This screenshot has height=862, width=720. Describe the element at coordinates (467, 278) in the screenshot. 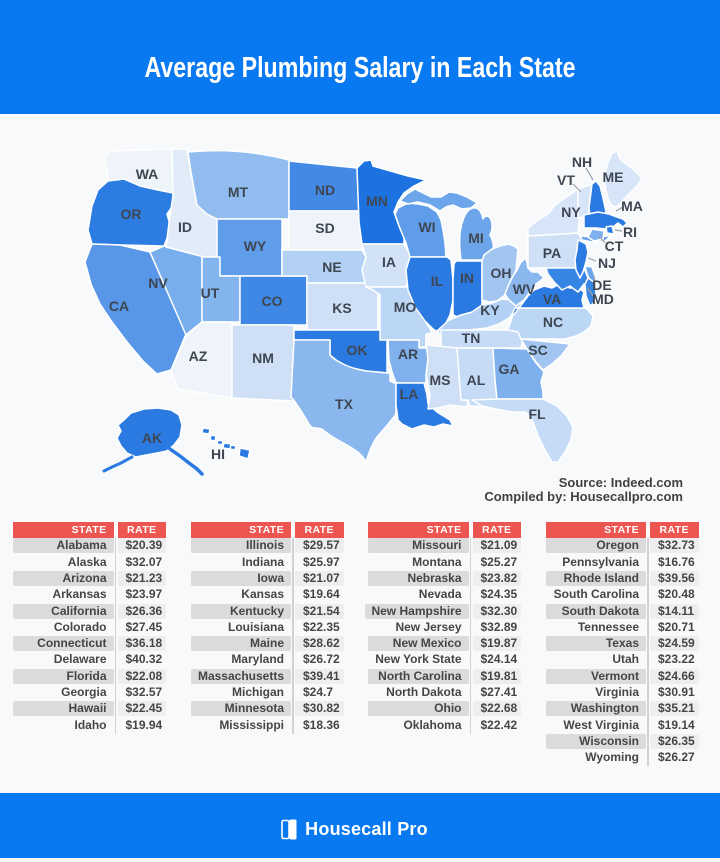

I see `svg-text: IN` at that location.